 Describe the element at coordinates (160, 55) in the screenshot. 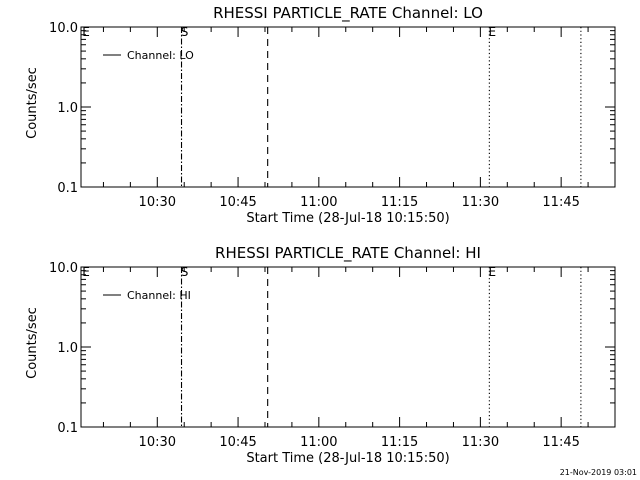

I see `legend-label: Channel: LO` at that location.